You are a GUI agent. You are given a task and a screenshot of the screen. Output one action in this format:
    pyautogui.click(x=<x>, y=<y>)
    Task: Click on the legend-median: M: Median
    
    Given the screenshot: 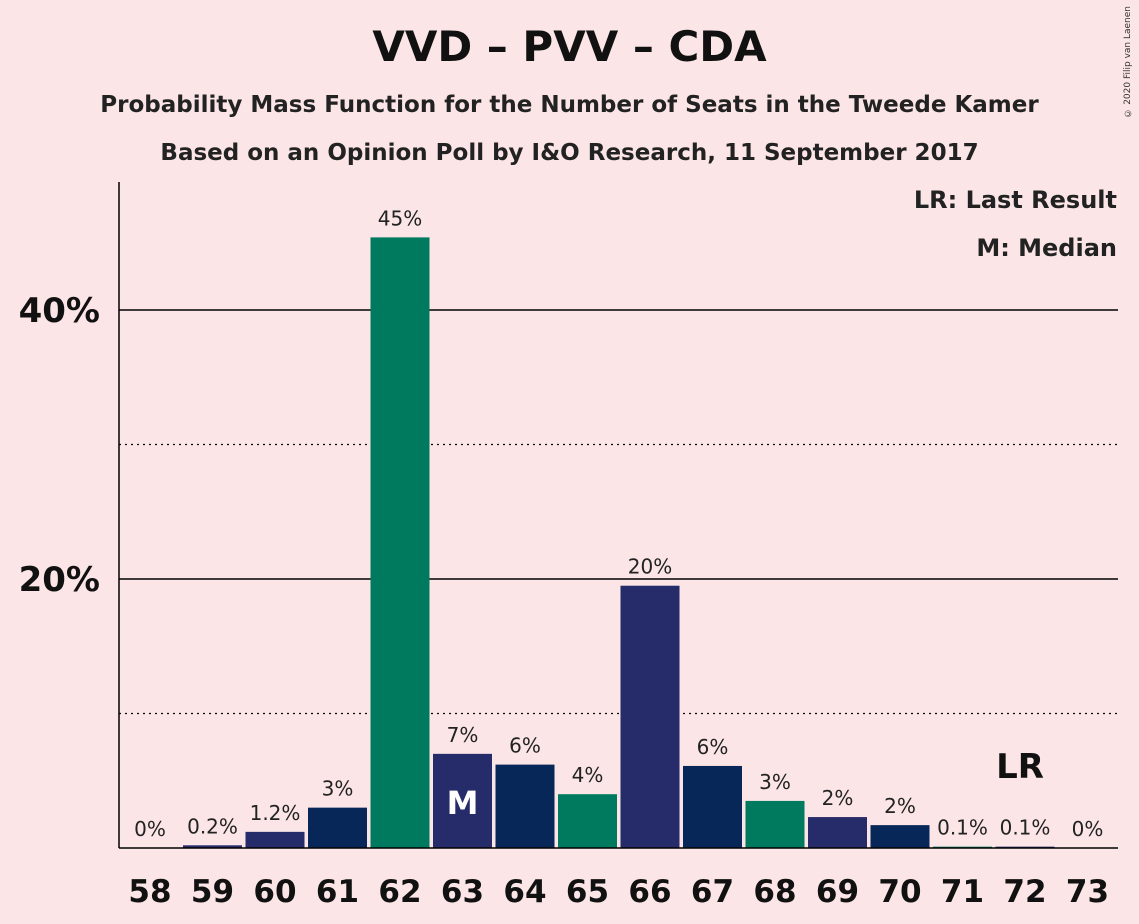 What is the action you would take?
    pyautogui.click(x=1046, y=248)
    